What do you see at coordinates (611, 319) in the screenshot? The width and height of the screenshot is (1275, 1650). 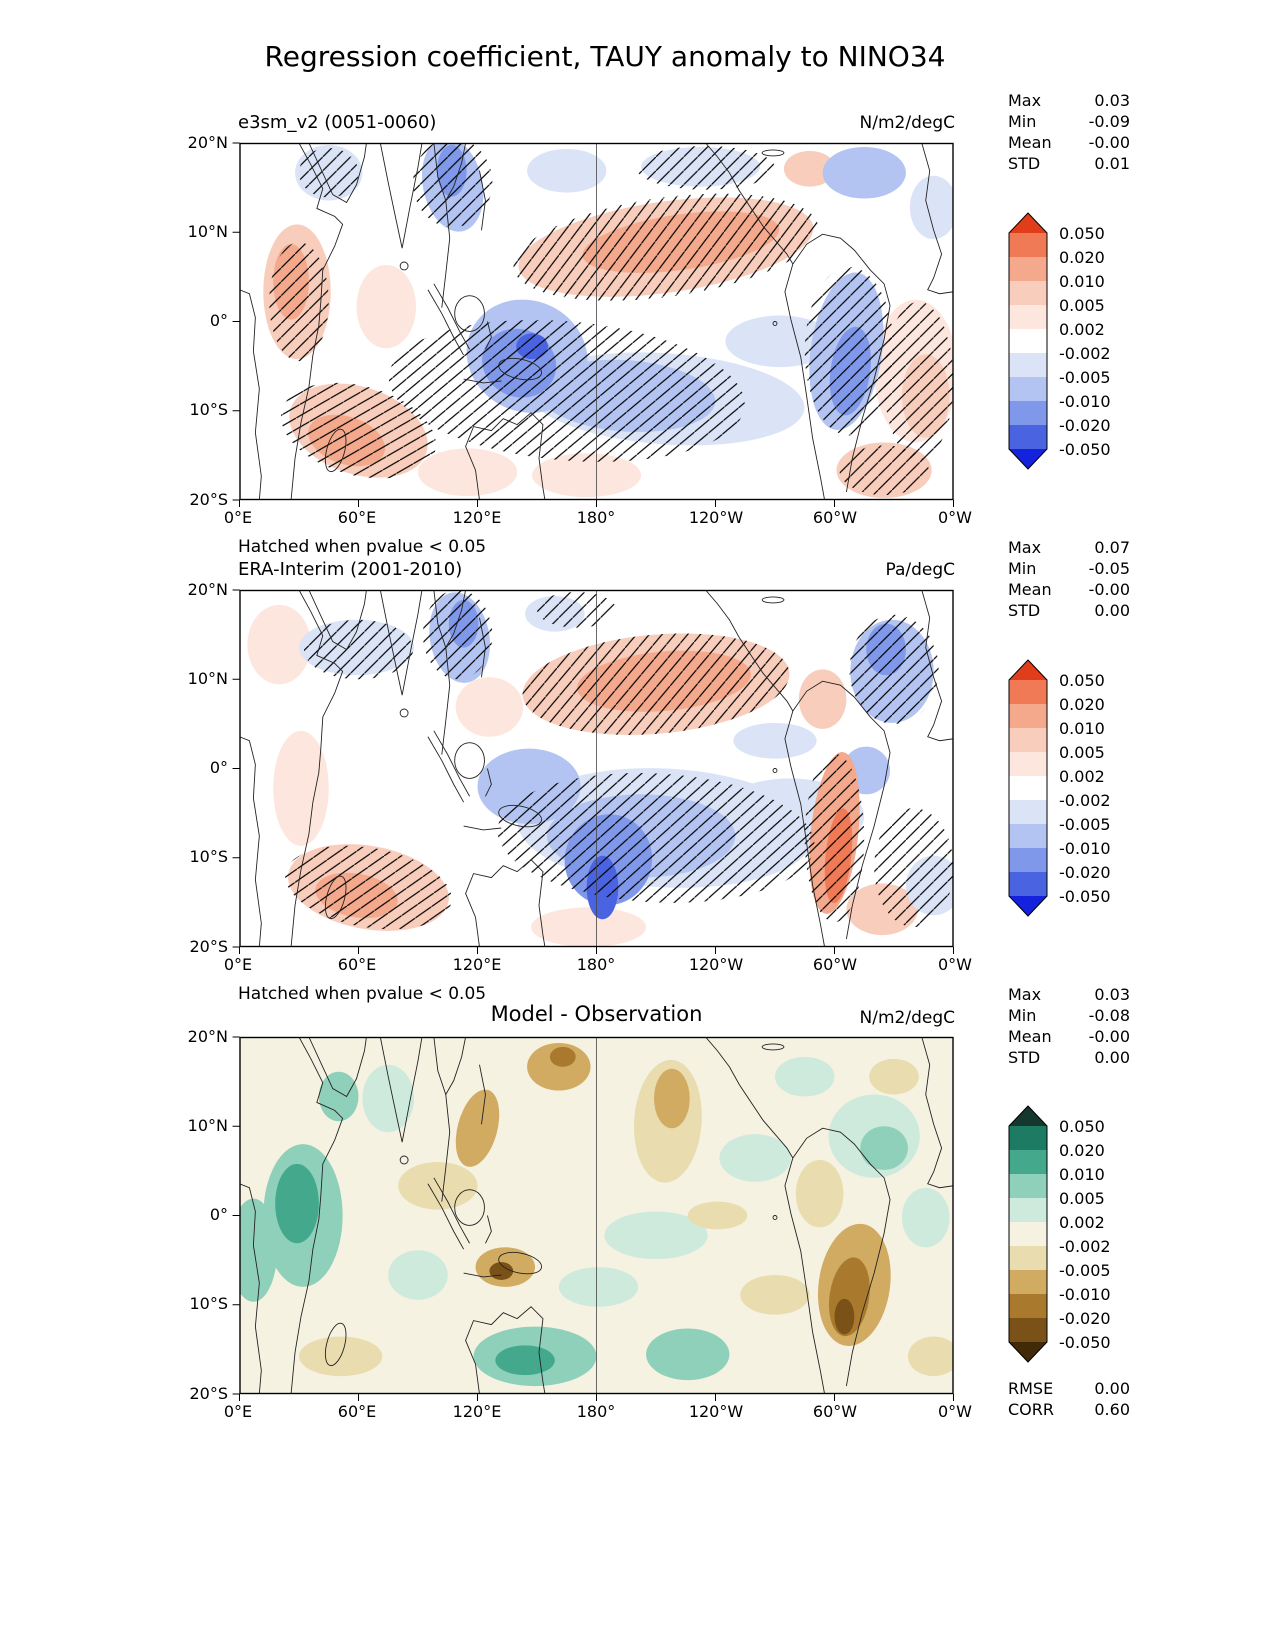 I see `map-1-hatching` at bounding box center [611, 319].